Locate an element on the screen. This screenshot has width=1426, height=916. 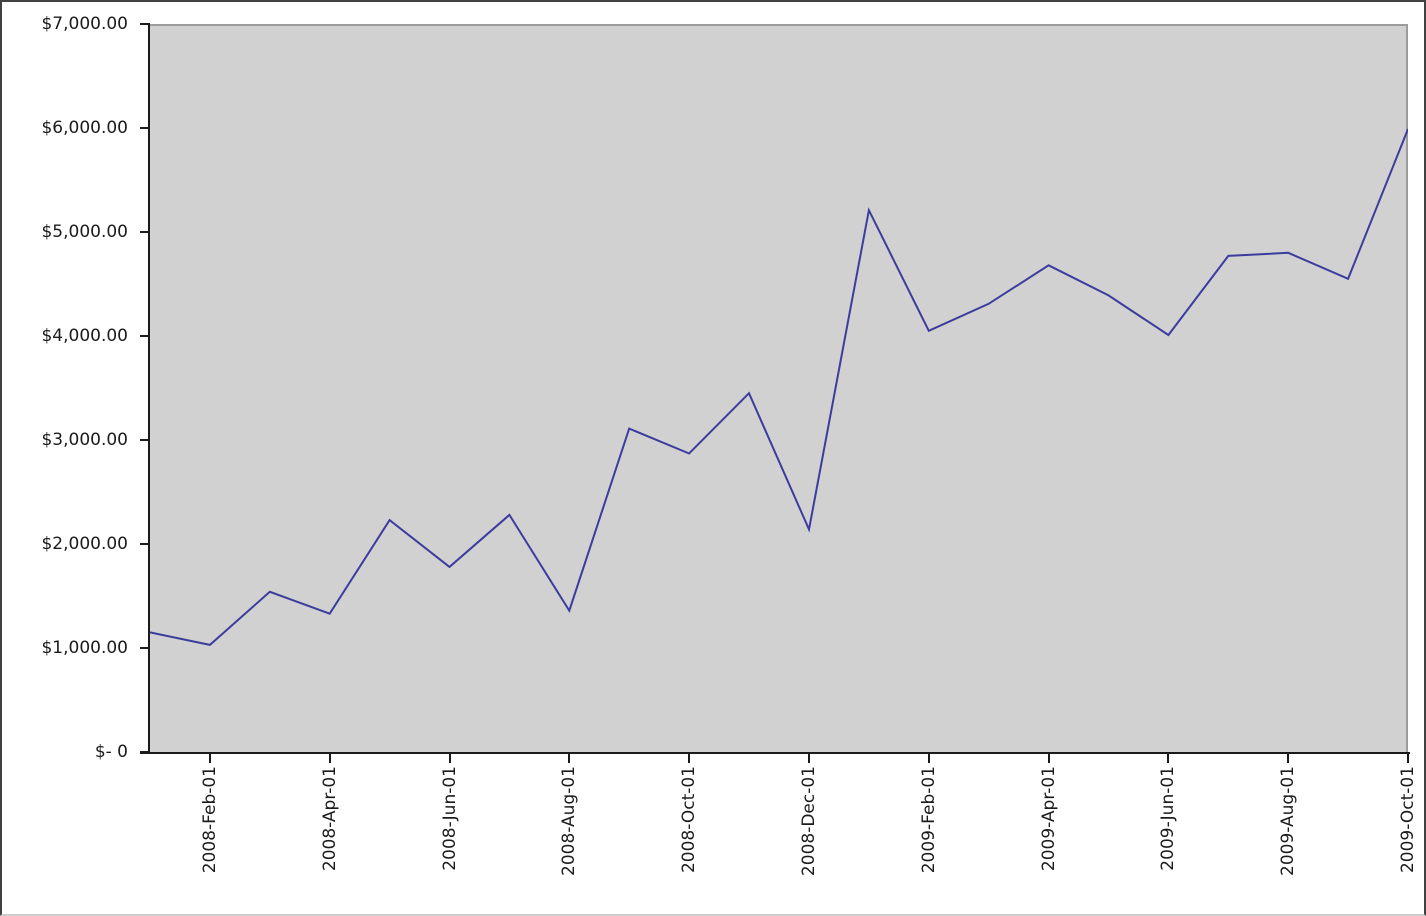
x-tick-label: 2009-Jun-01 is located at coordinates (1168, 818).